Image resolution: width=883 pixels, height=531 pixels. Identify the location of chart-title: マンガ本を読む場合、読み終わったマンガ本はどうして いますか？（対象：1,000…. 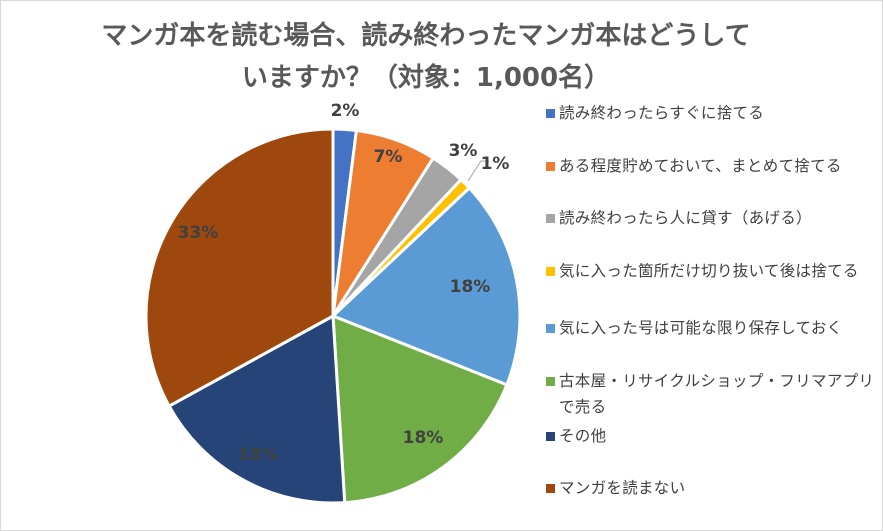
(426, 57).